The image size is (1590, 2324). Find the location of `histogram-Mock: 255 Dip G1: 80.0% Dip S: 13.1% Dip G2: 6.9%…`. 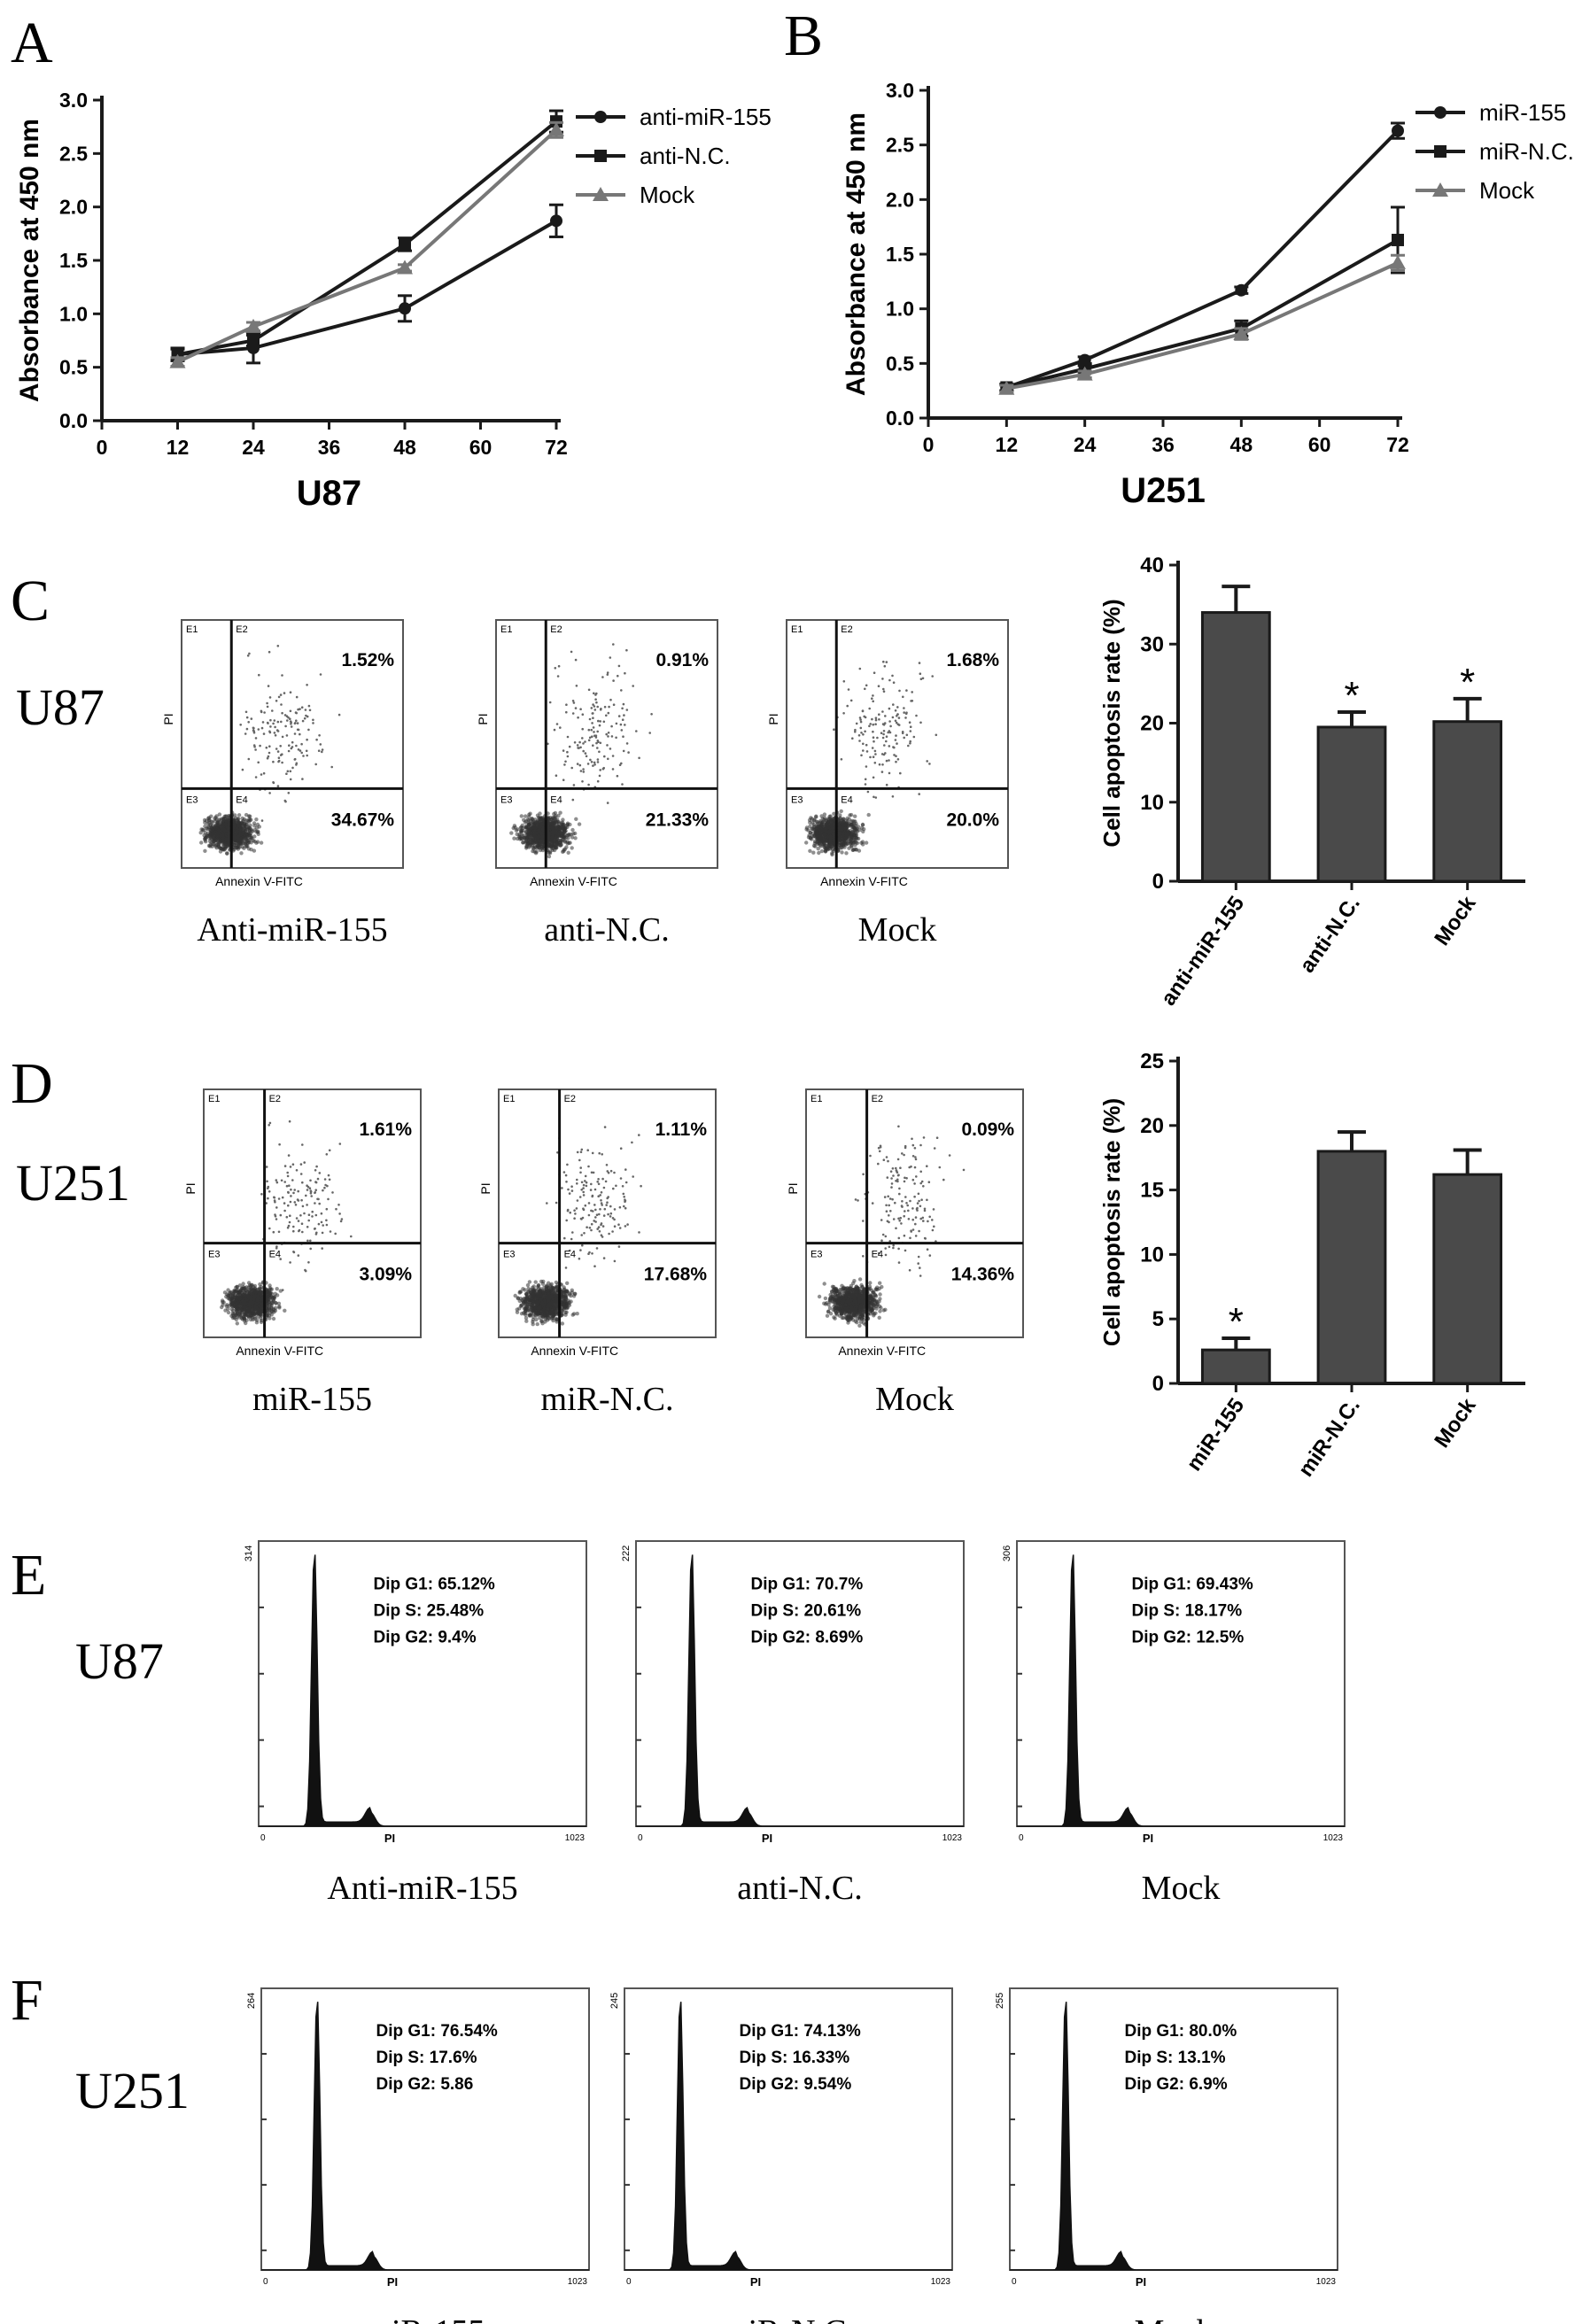

histogram-Mock: 255 Dip G1: 80.0% Dip S: 13.1% Dip G2: 6.9%… is located at coordinates (1166, 2155).